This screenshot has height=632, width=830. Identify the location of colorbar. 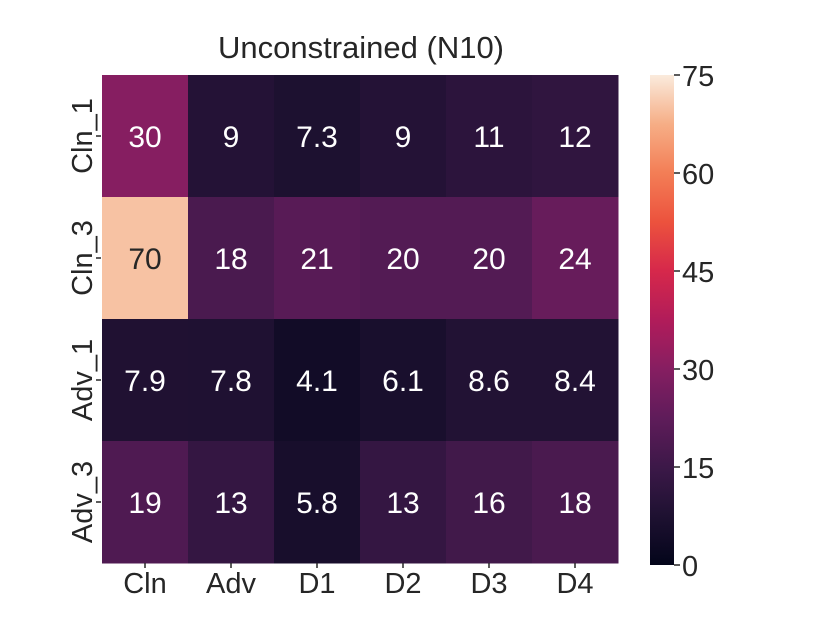
(662, 320).